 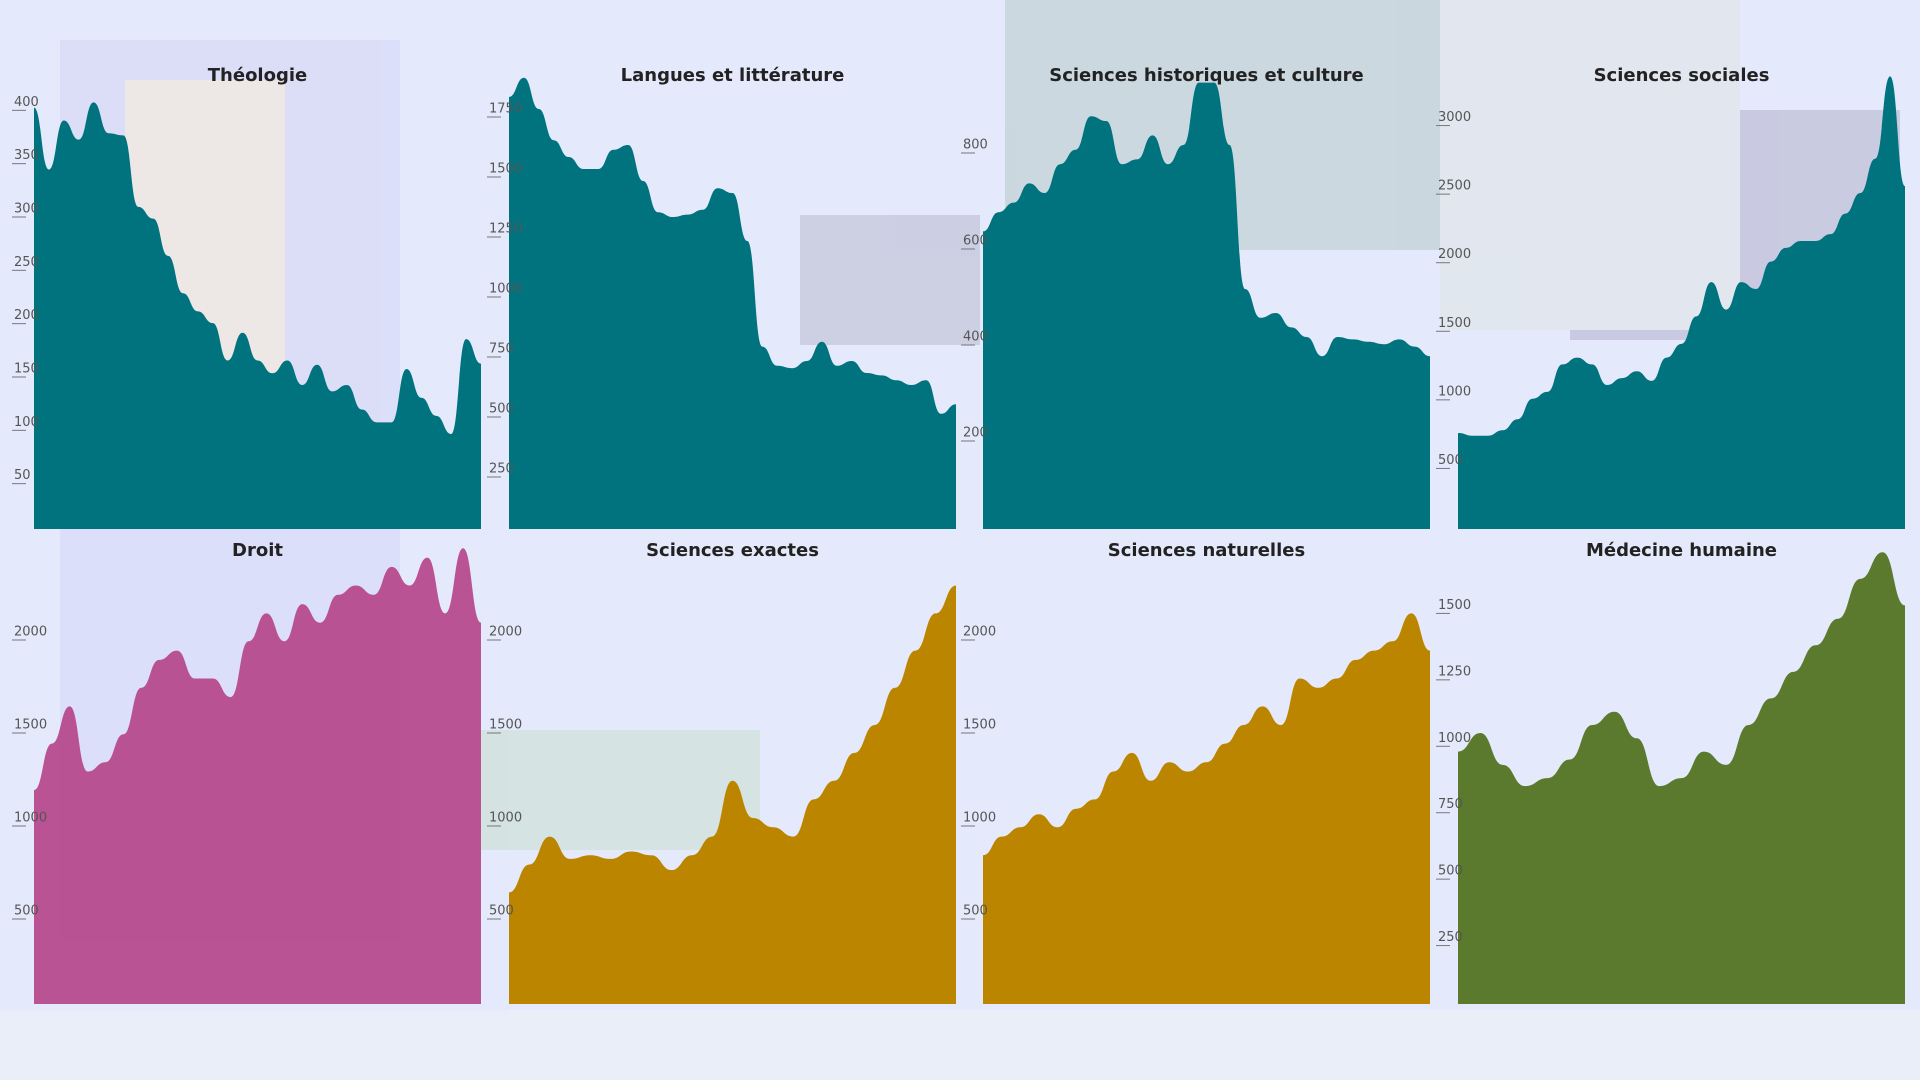 What do you see at coordinates (732, 550) in the screenshot?
I see `chart-title: Sciences exactes` at bounding box center [732, 550].